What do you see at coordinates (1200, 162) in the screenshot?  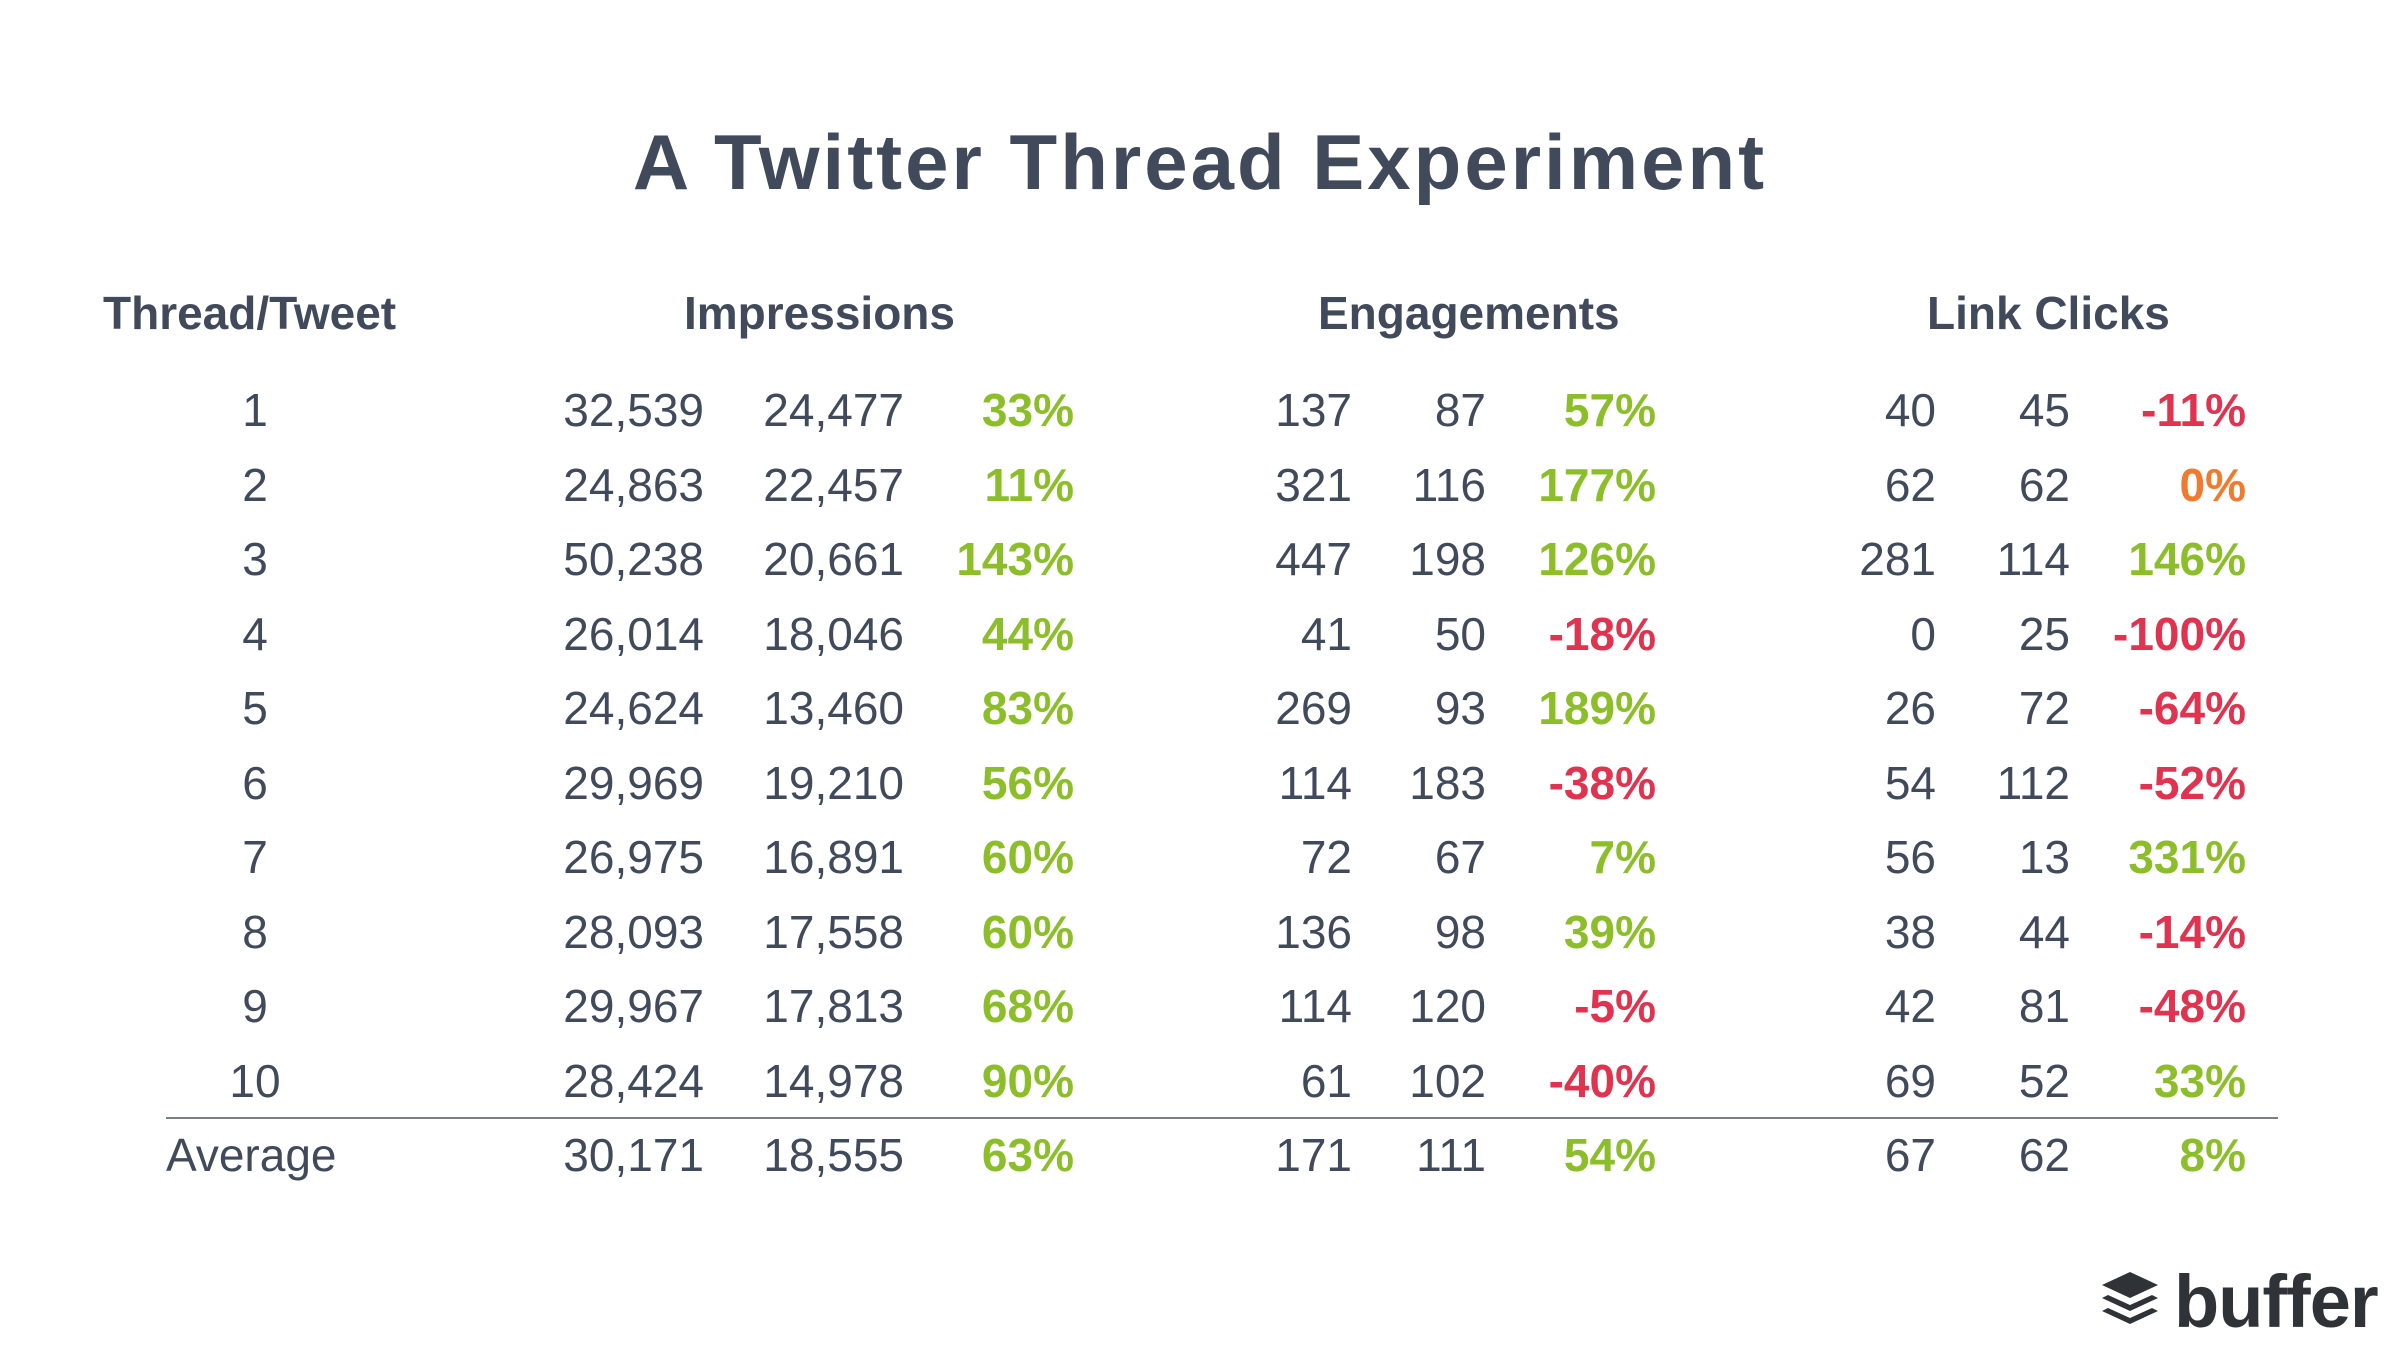 I see `page-title: A Twitter Thread Experiment` at bounding box center [1200, 162].